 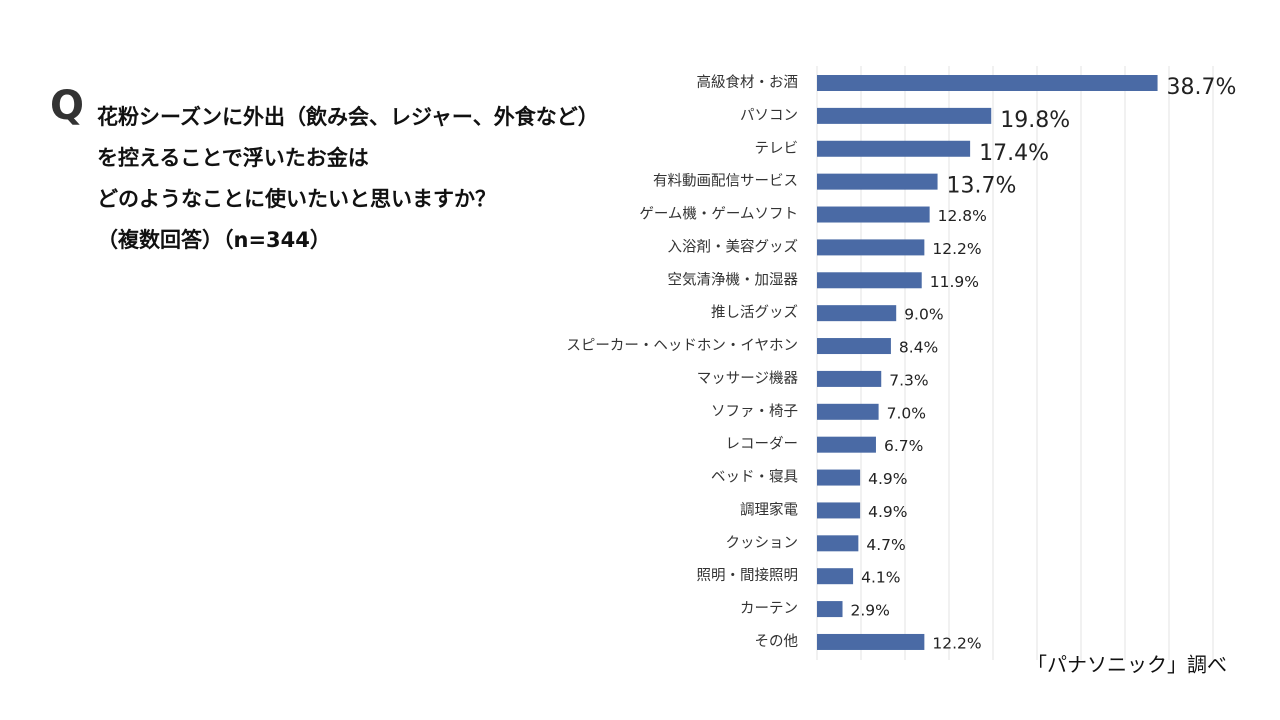 I want to click on question-marker: Q, so click(x=67, y=106).